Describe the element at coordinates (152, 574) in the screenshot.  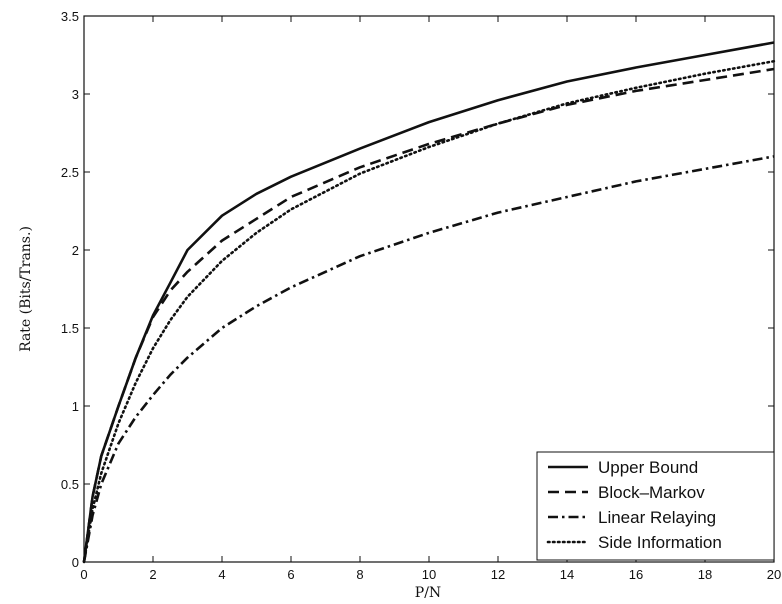
I see `x-tick-label: 2` at that location.